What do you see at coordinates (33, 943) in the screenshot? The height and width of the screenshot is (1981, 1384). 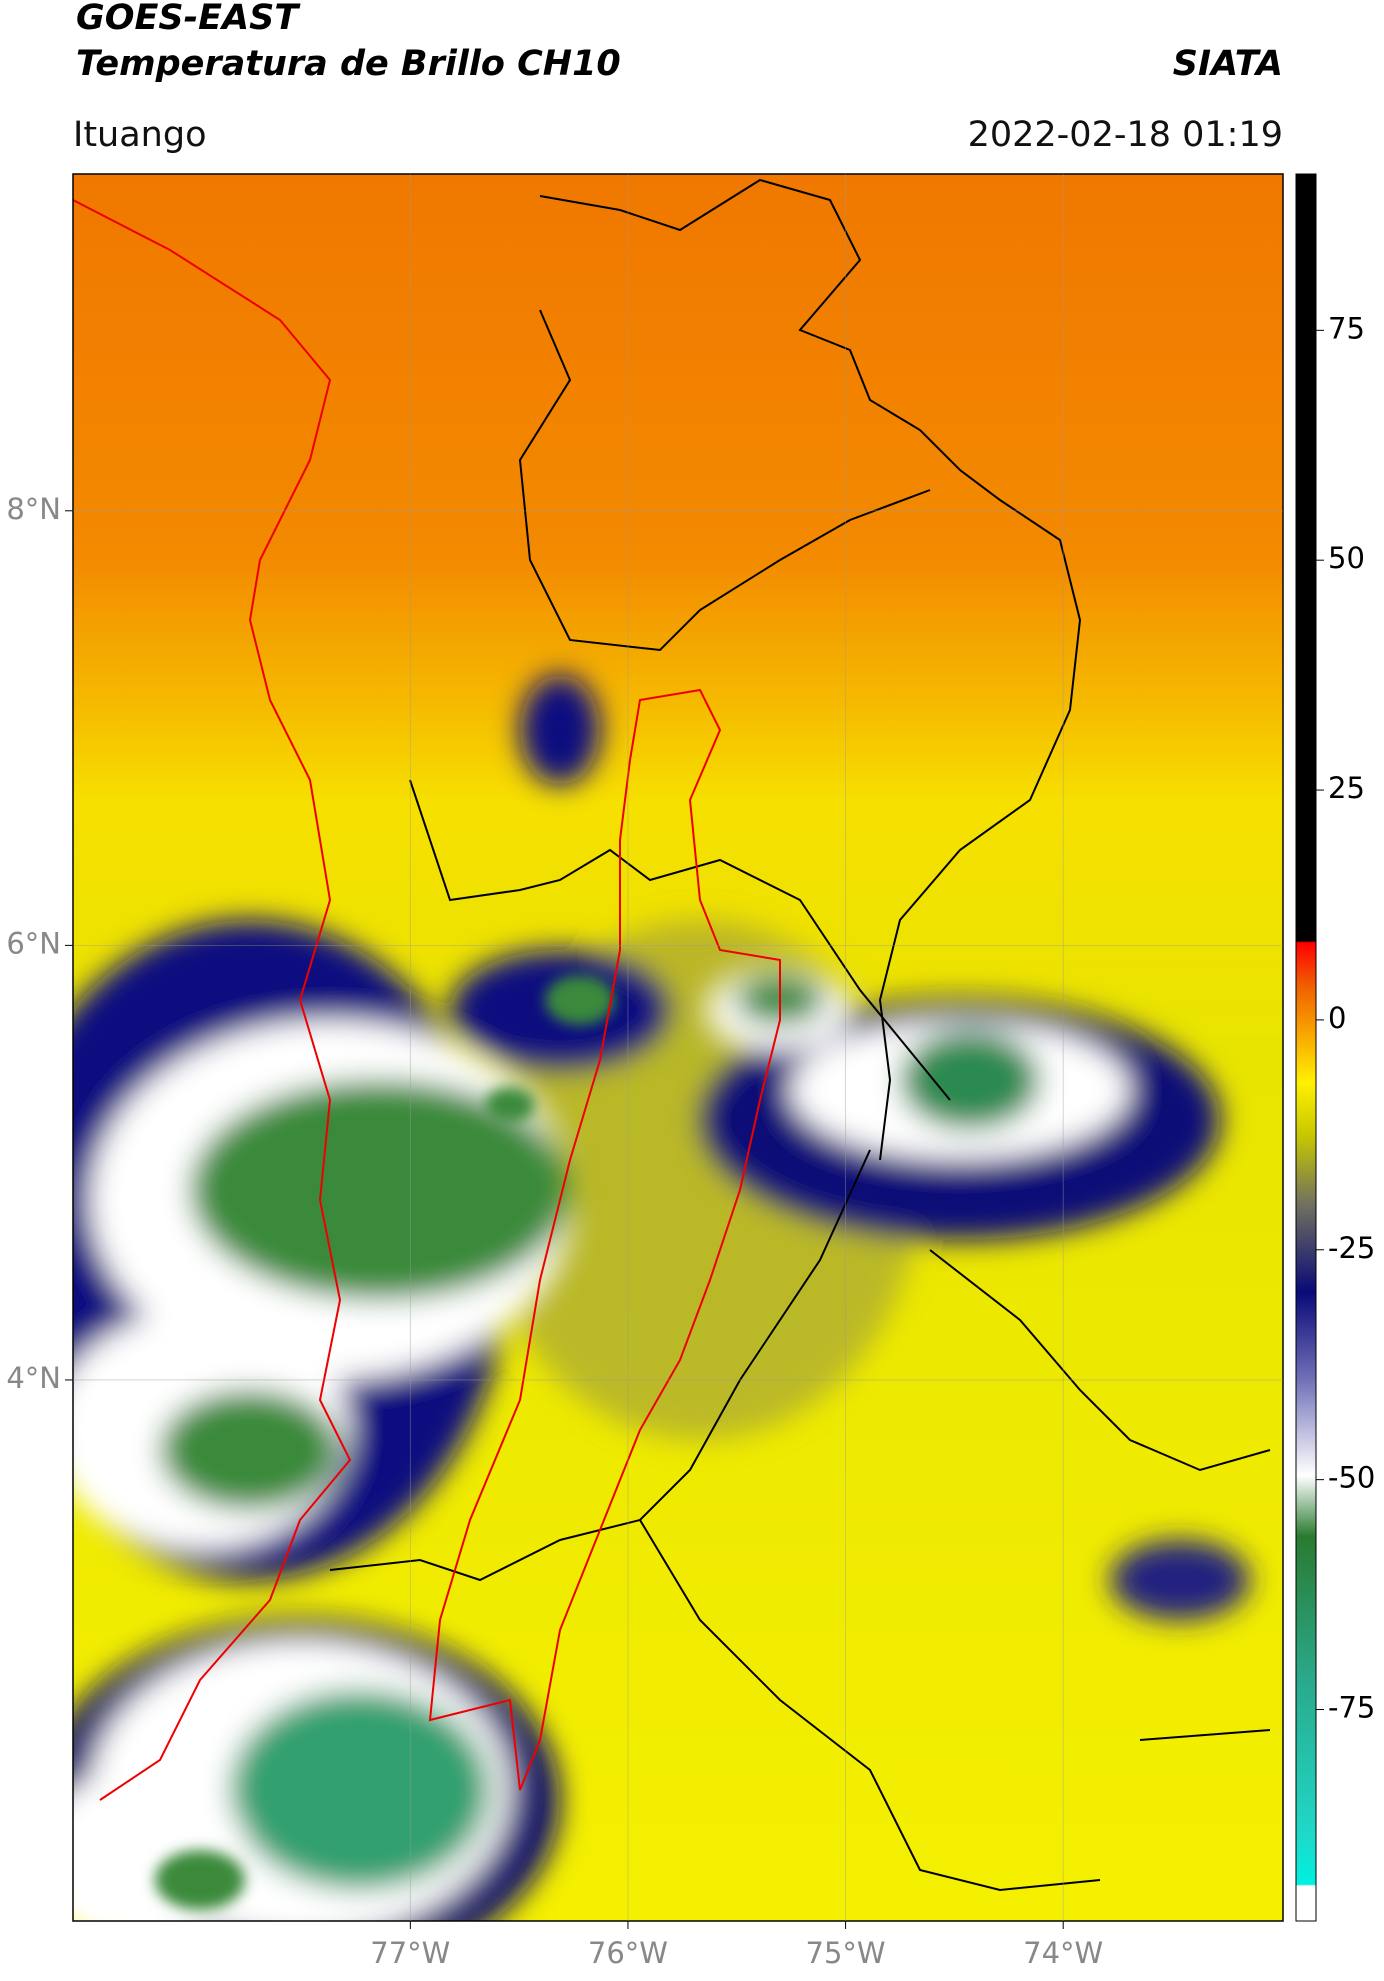 I see `y-tick-label: 6°N` at bounding box center [33, 943].